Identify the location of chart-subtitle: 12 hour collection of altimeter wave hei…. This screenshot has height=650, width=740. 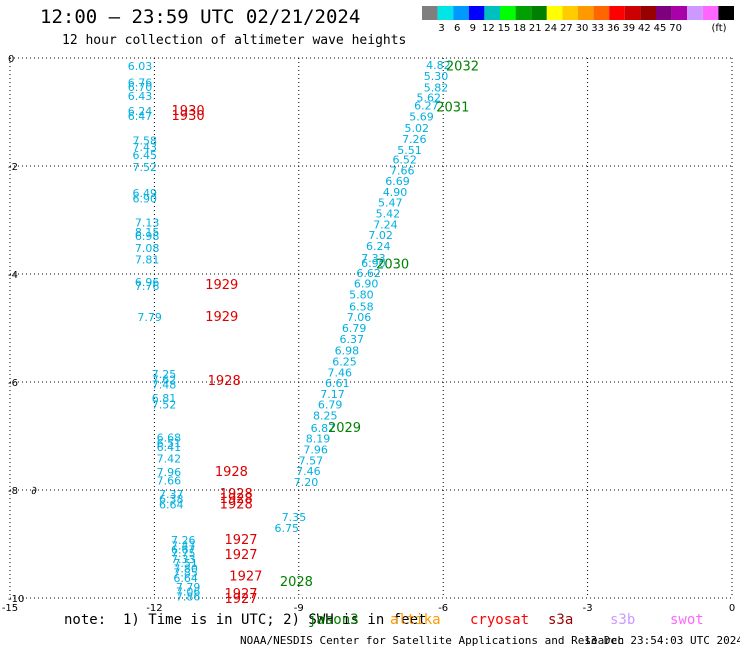
(234, 40).